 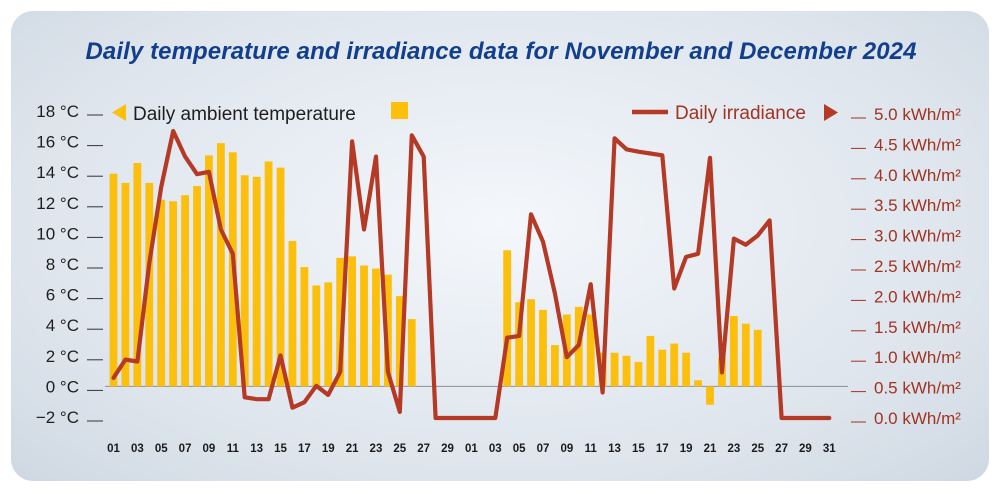 What do you see at coordinates (829, 449) in the screenshot?
I see `x-axis-tick-label: 31` at bounding box center [829, 449].